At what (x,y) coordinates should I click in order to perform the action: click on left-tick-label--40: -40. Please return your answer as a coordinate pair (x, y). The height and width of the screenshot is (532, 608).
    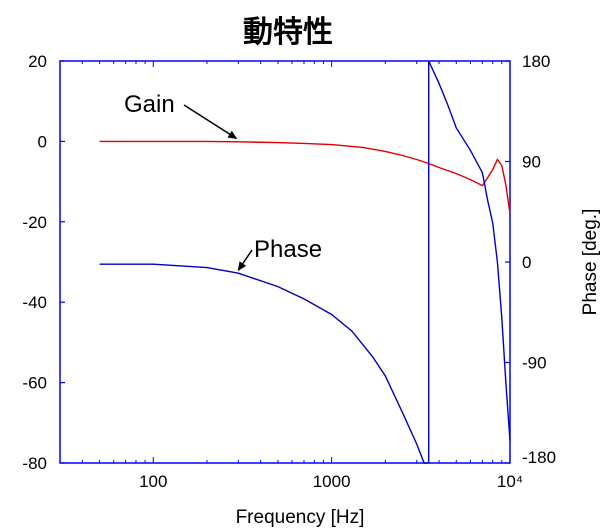
    Looking at the image, I should click on (34, 302).